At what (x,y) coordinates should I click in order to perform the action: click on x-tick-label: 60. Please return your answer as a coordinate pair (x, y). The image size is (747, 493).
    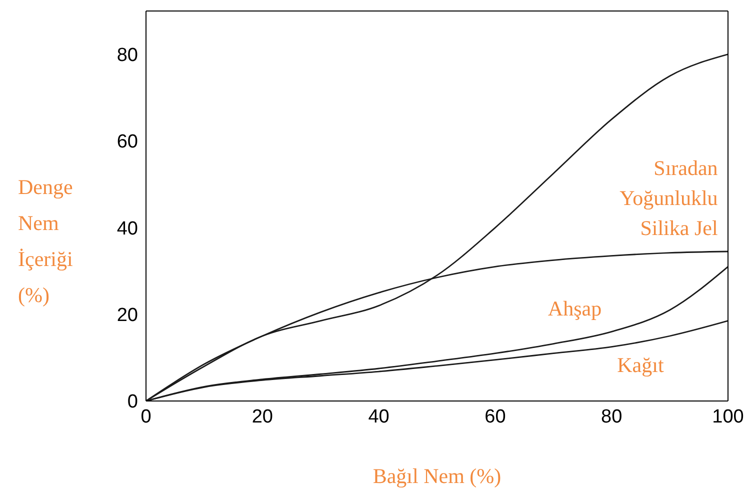
    Looking at the image, I should click on (495, 417).